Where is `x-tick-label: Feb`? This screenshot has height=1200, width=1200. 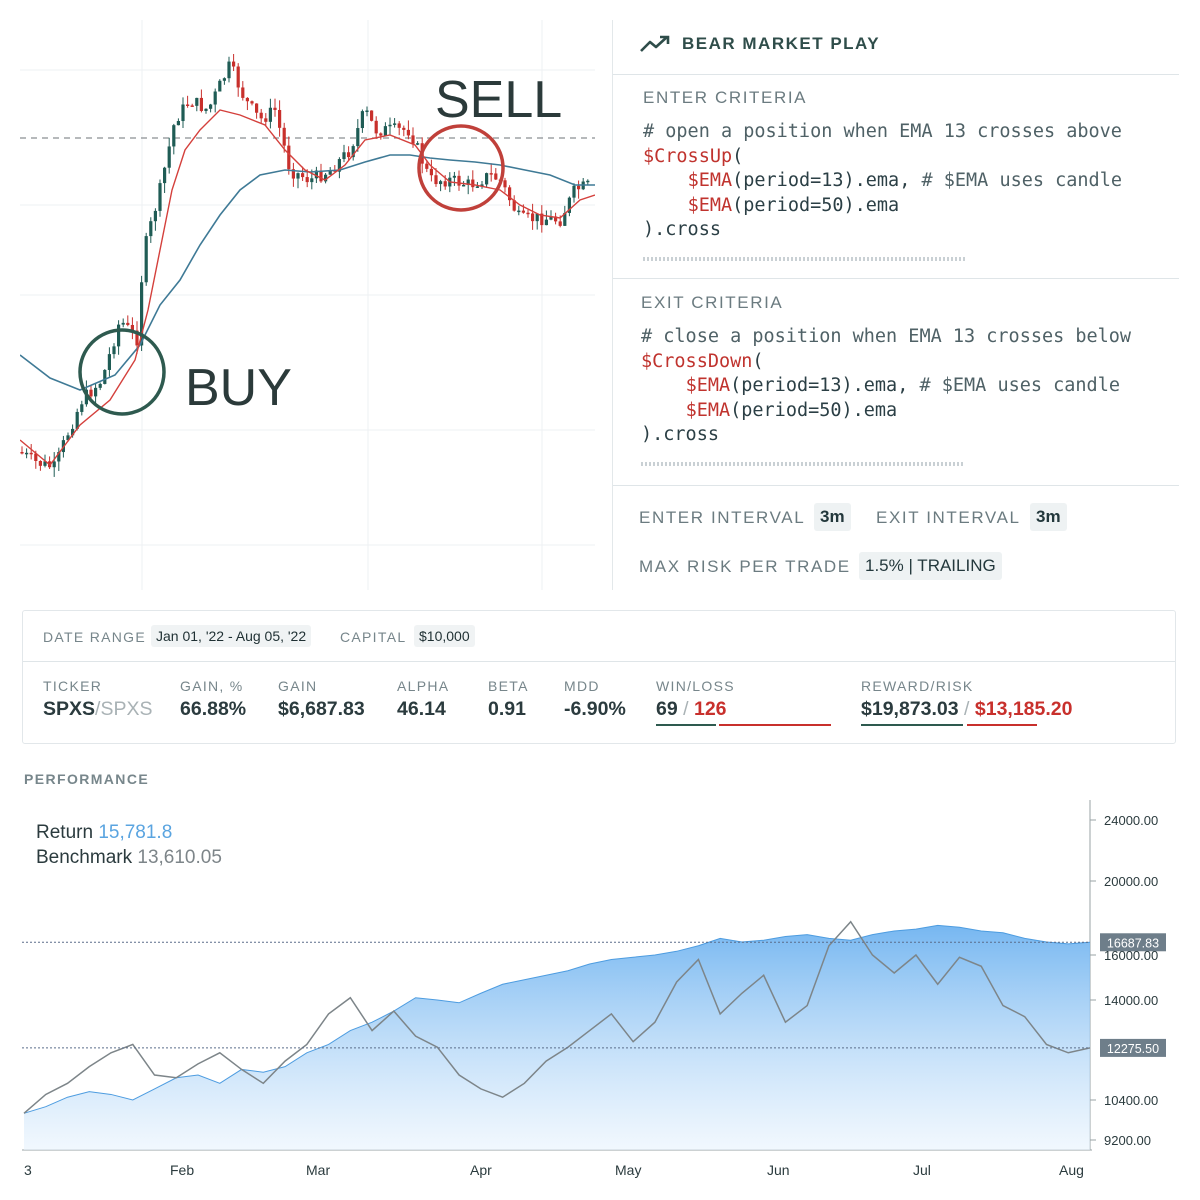
x-tick-label: Feb is located at coordinates (182, 1170).